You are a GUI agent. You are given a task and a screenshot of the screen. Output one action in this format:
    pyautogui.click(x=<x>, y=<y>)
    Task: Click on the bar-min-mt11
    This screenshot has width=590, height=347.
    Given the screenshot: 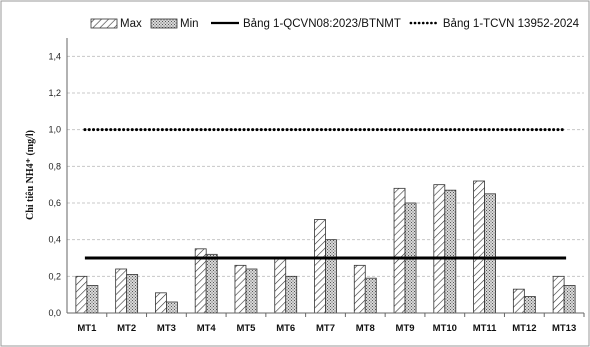 What is the action you would take?
    pyautogui.click(x=490, y=253)
    